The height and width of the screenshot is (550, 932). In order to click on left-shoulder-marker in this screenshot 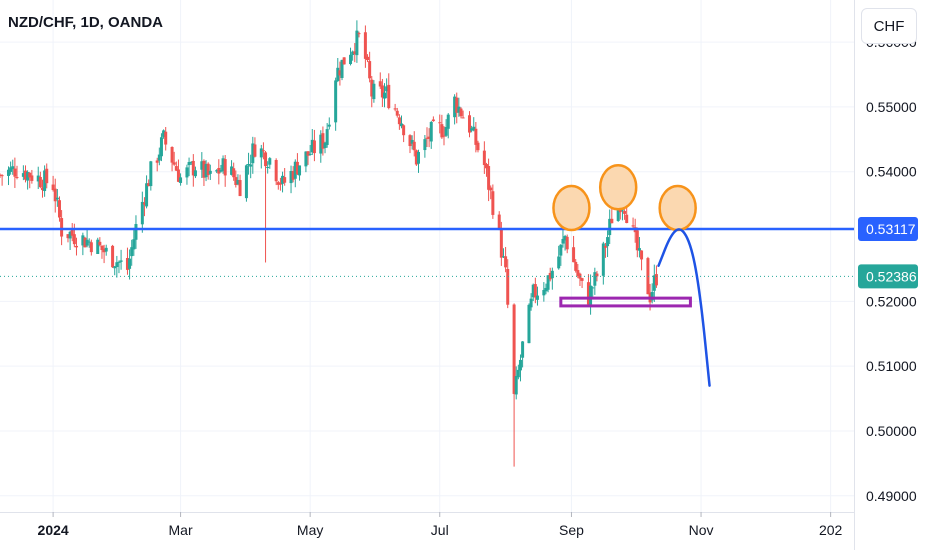, I will do `click(571, 208)`.